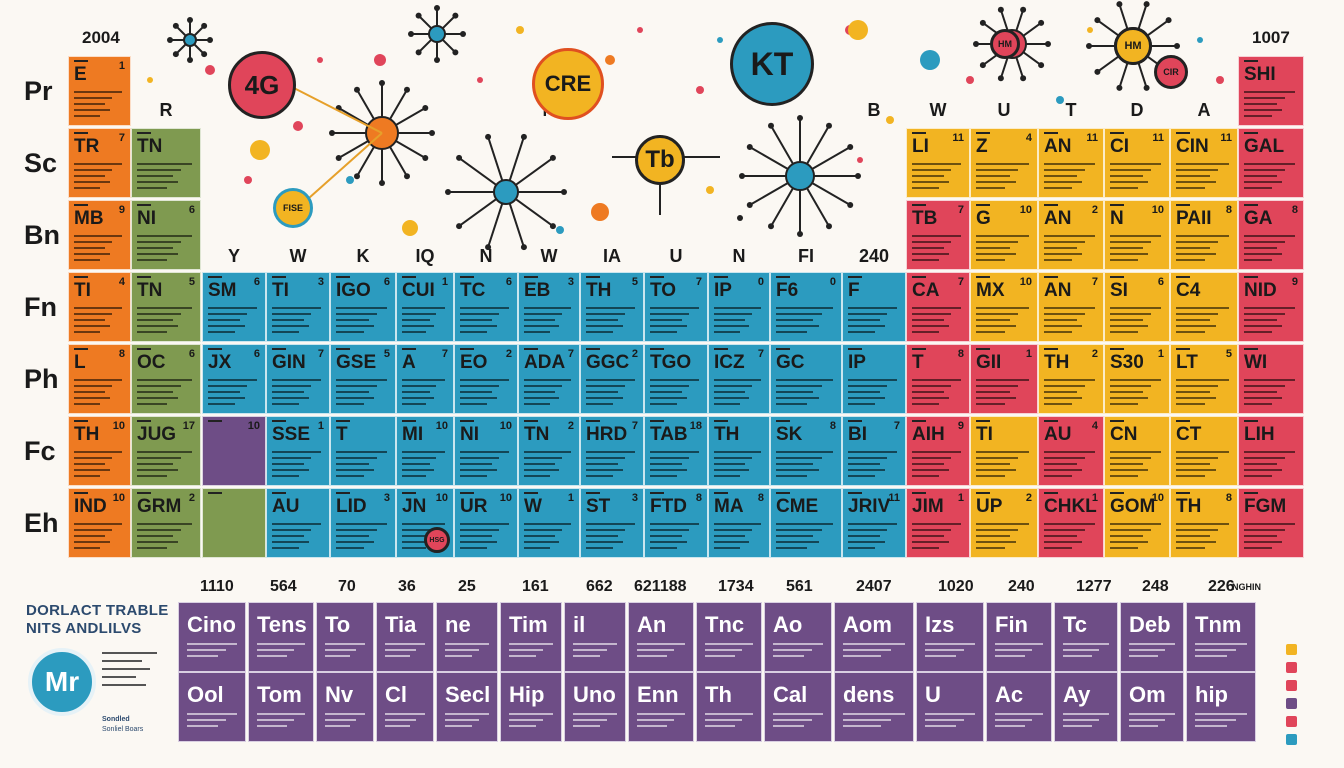 This screenshot has width=1344, height=768. Describe the element at coordinates (345, 637) in the screenshot. I see `lanthanide-cell: To` at that location.